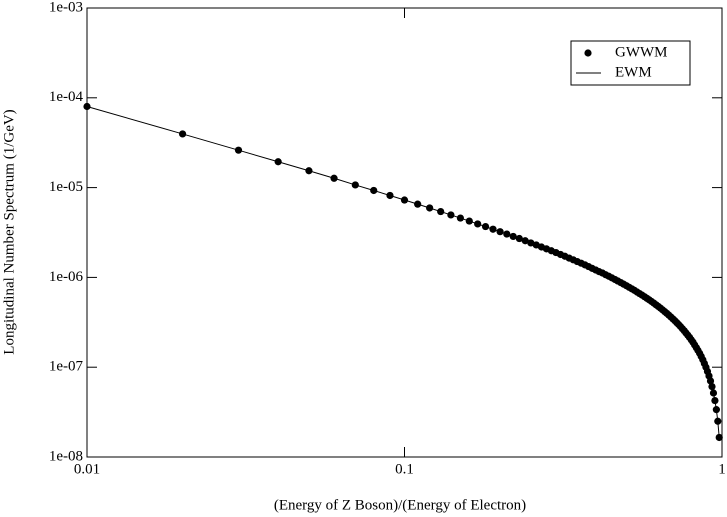  Describe the element at coordinates (719, 437) in the screenshot. I see `data-point` at that location.